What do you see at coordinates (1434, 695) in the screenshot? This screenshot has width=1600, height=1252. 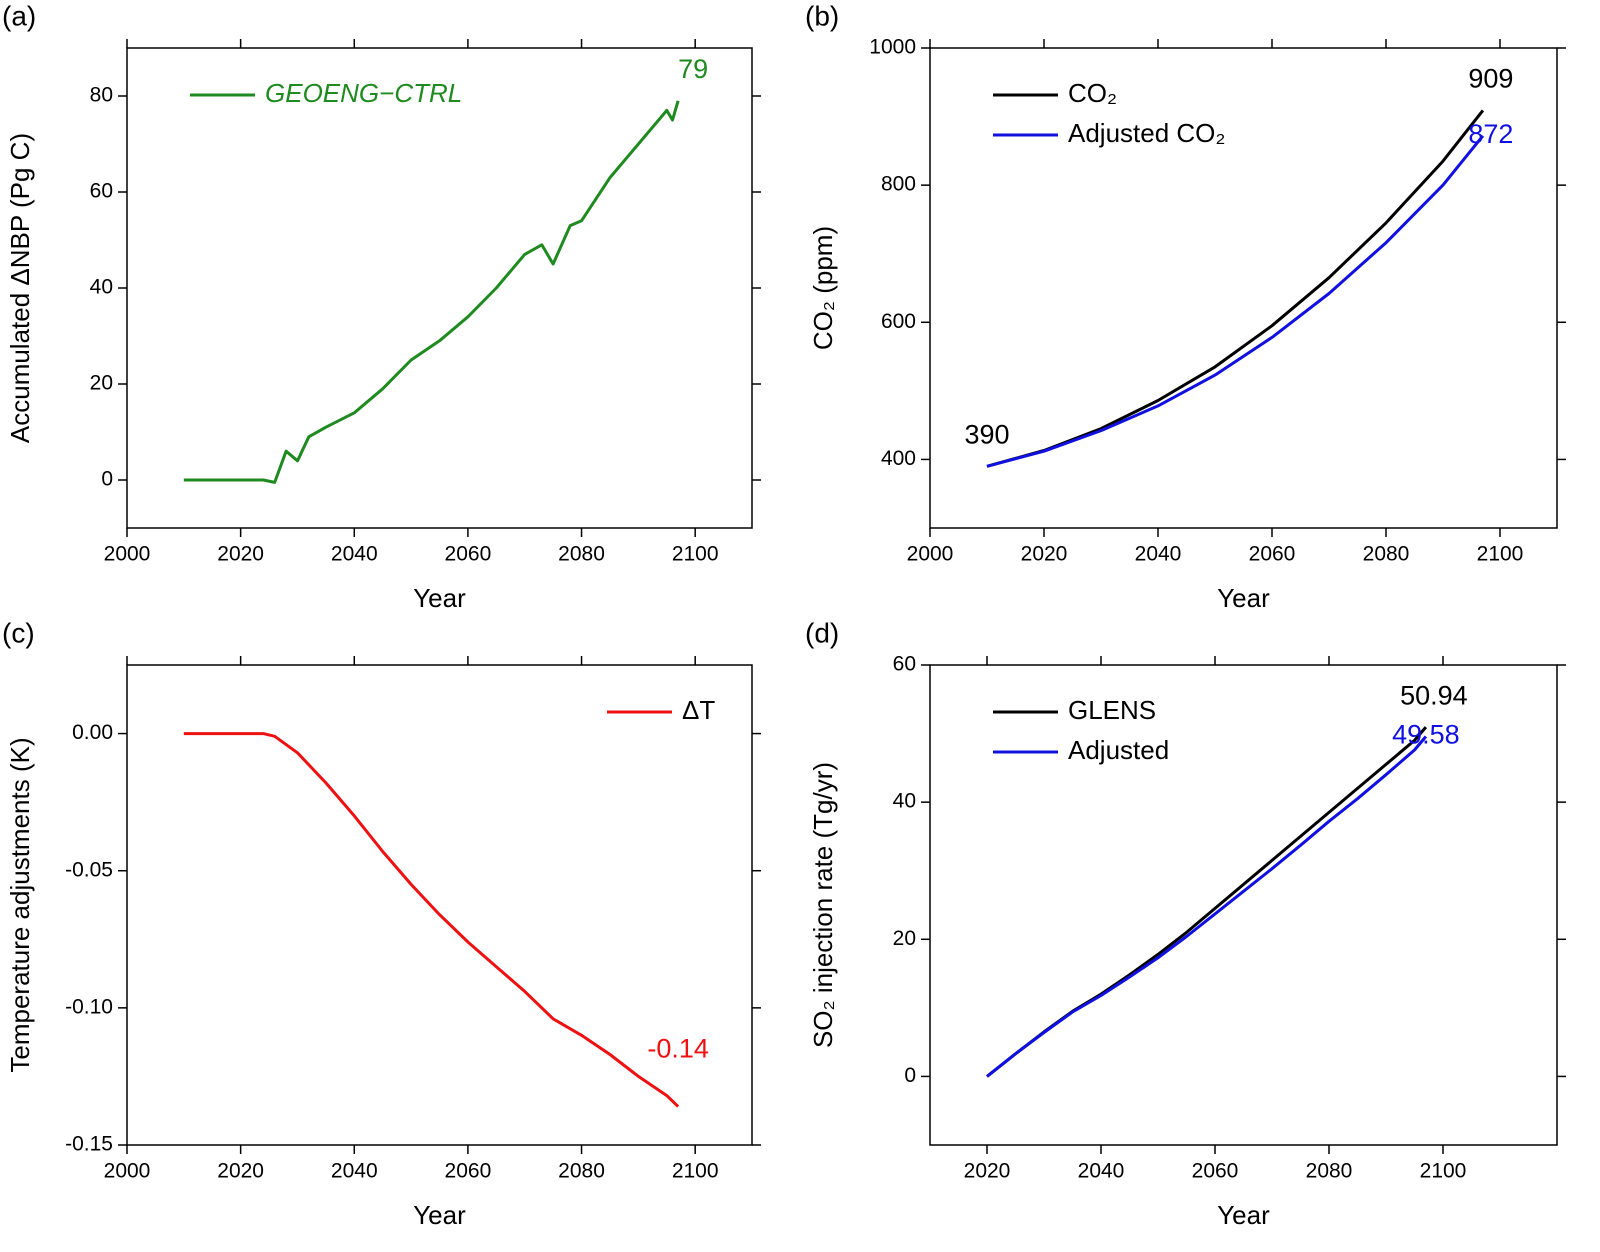 I see `end-label: 50.94` at bounding box center [1434, 695].